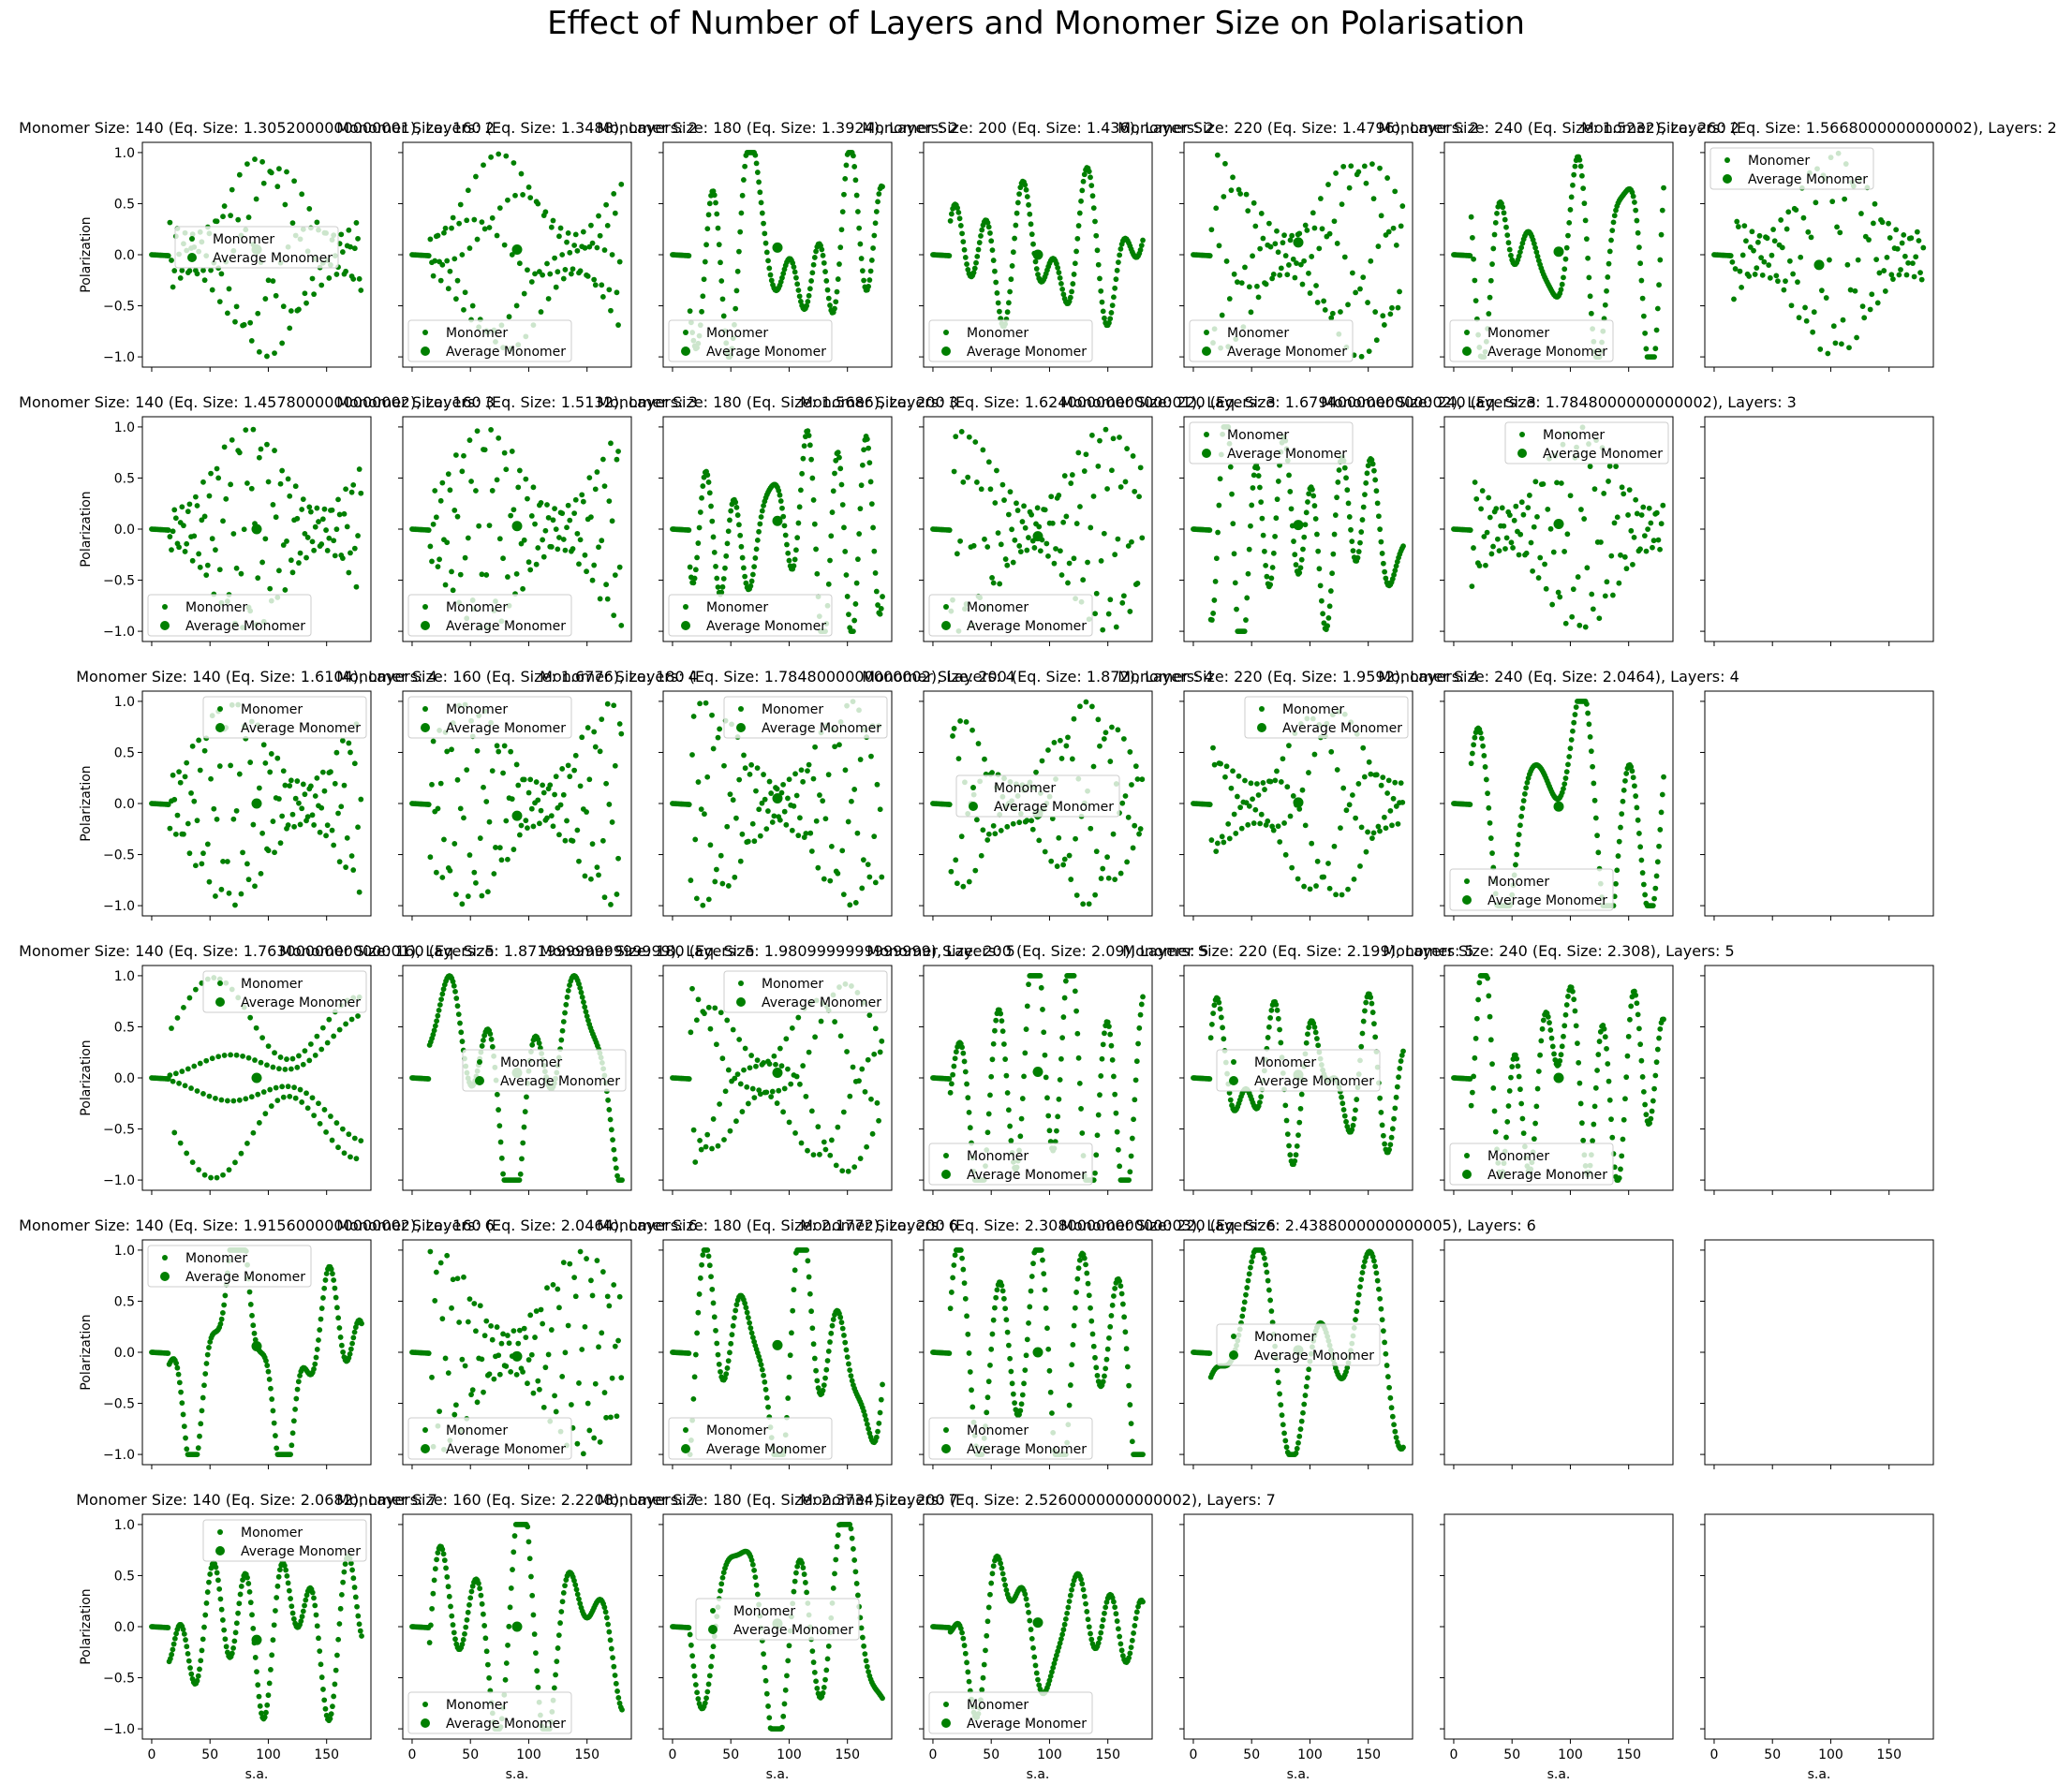 Image resolution: width=2072 pixels, height=1784 pixels. What do you see at coordinates (1727, 160) in the screenshot?
I see `legend-marker-monomer` at bounding box center [1727, 160].